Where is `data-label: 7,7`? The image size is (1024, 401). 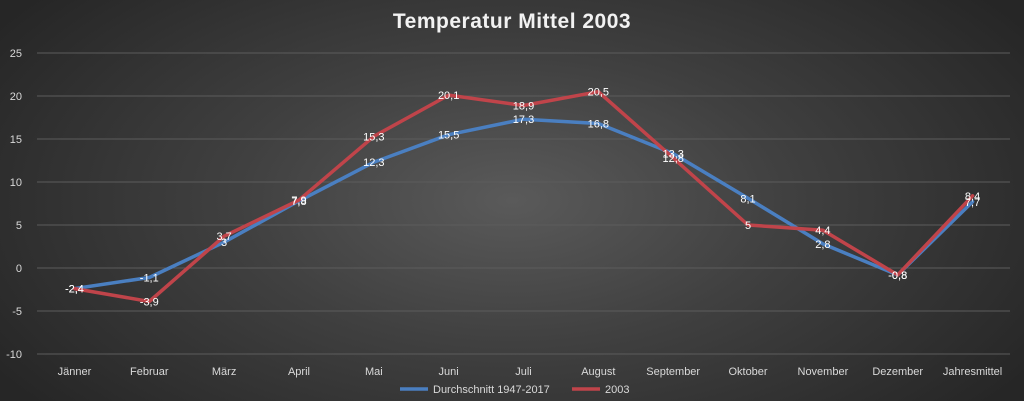
data-label: 7,7 is located at coordinates (972, 203).